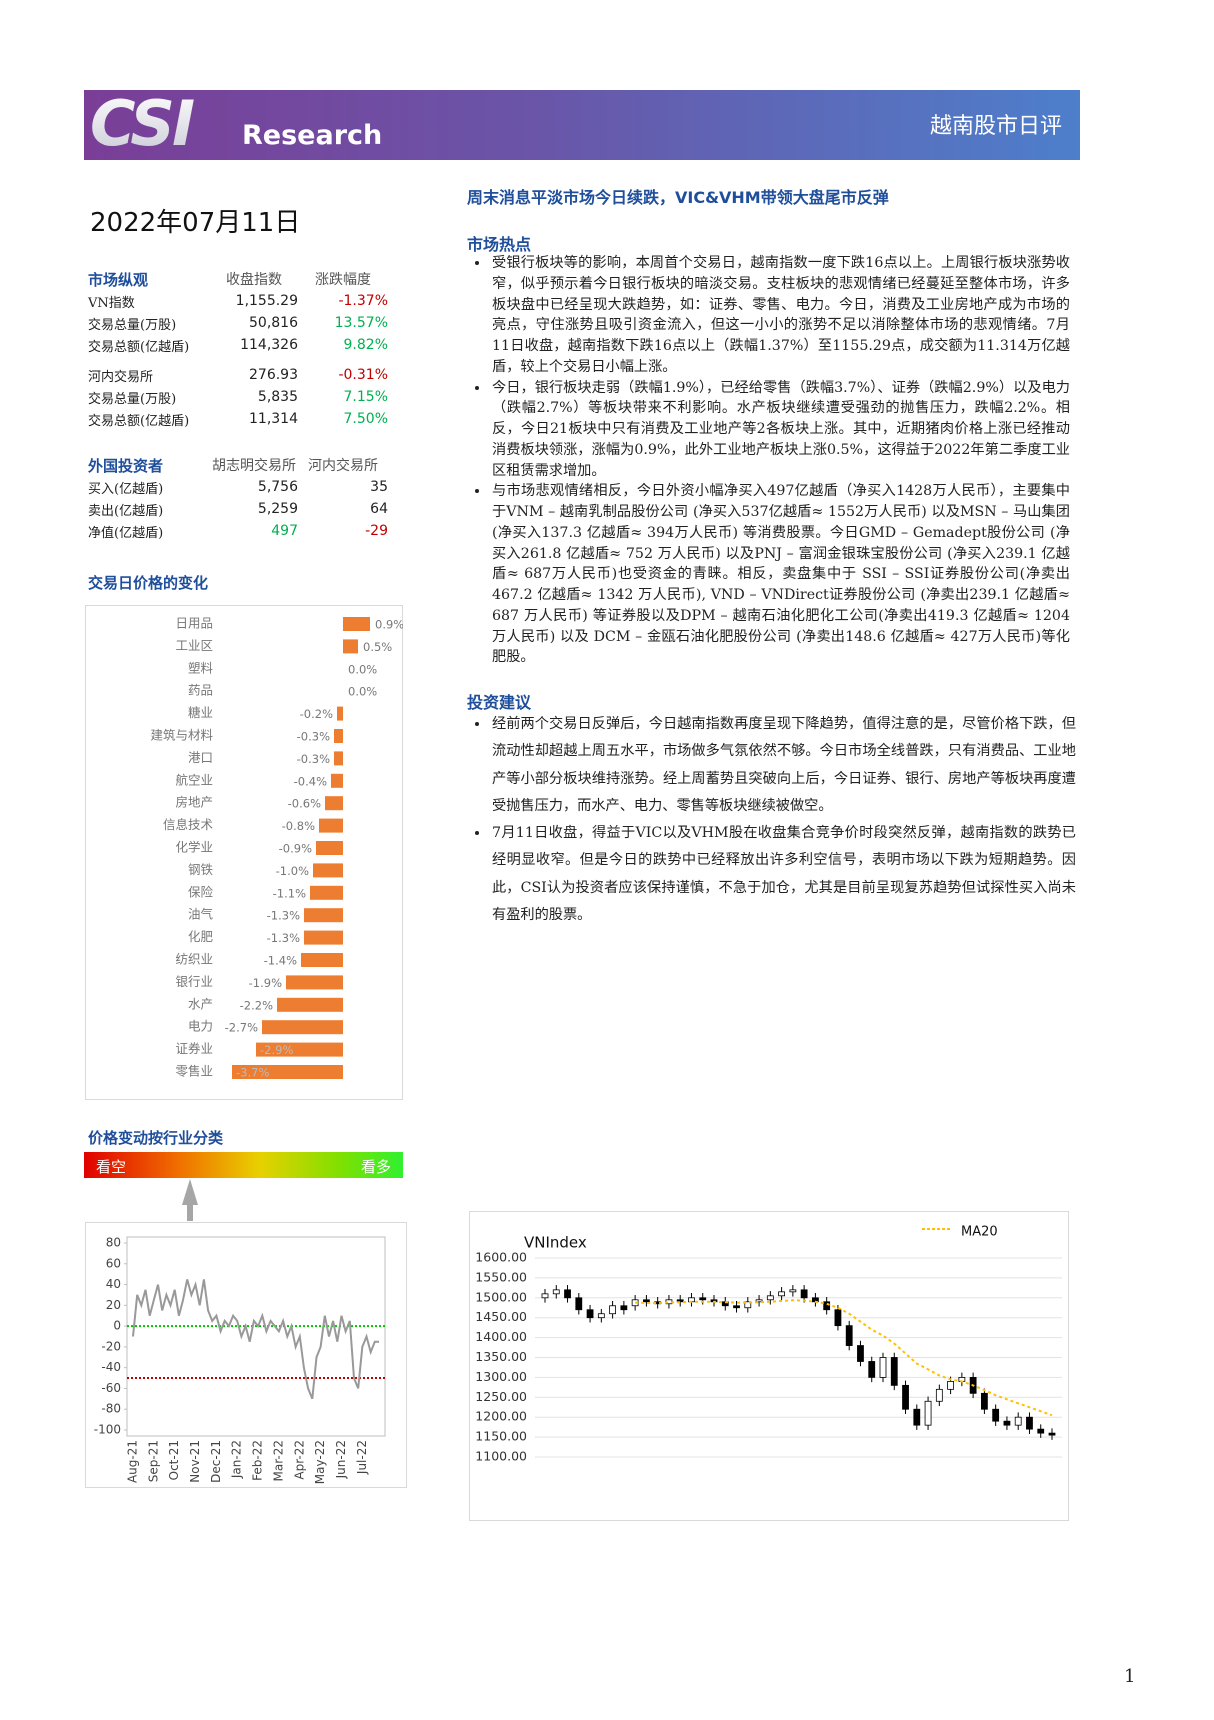 Image resolution: width=1214 pixels, height=1720 pixels. What do you see at coordinates (132, 325) in the screenshot?
I see `row-label: 交易总量(万股)` at bounding box center [132, 325].